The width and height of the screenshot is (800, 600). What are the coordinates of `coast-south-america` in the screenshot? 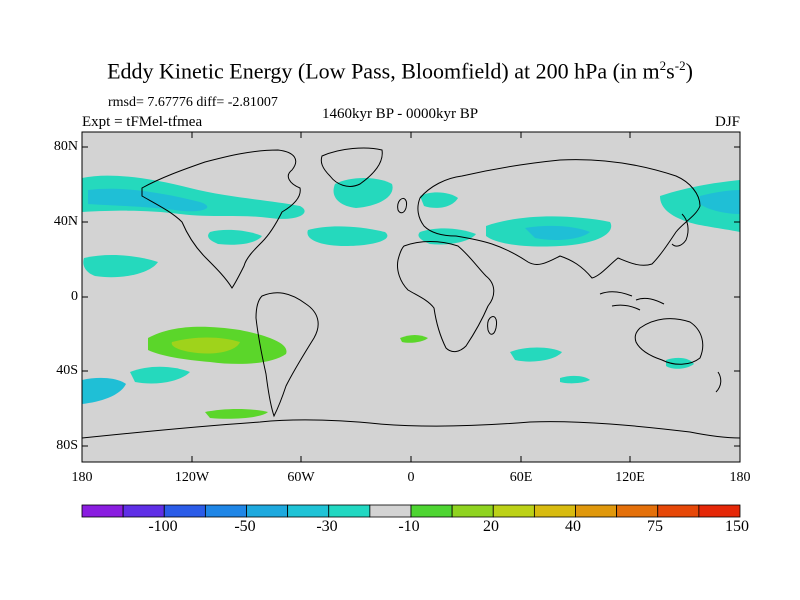 It's located at (287, 355).